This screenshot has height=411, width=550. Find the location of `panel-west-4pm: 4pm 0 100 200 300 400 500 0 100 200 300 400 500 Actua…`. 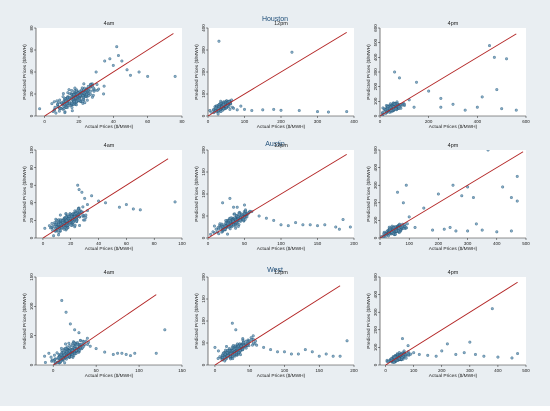

panel-west-4pm: 4pm 0 100 200 300 400 500 0 100 200 300 400 500 Actua… is located at coordinates (448, 324).